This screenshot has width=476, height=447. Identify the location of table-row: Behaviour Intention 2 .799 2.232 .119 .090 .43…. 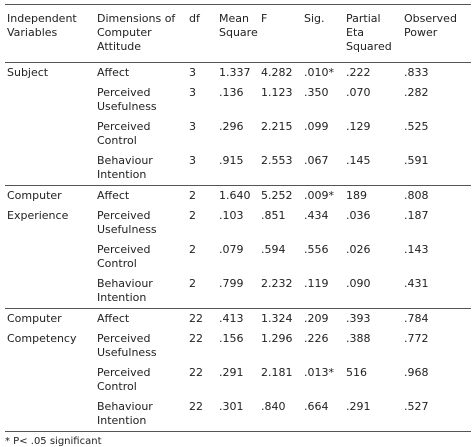
(238, 291).